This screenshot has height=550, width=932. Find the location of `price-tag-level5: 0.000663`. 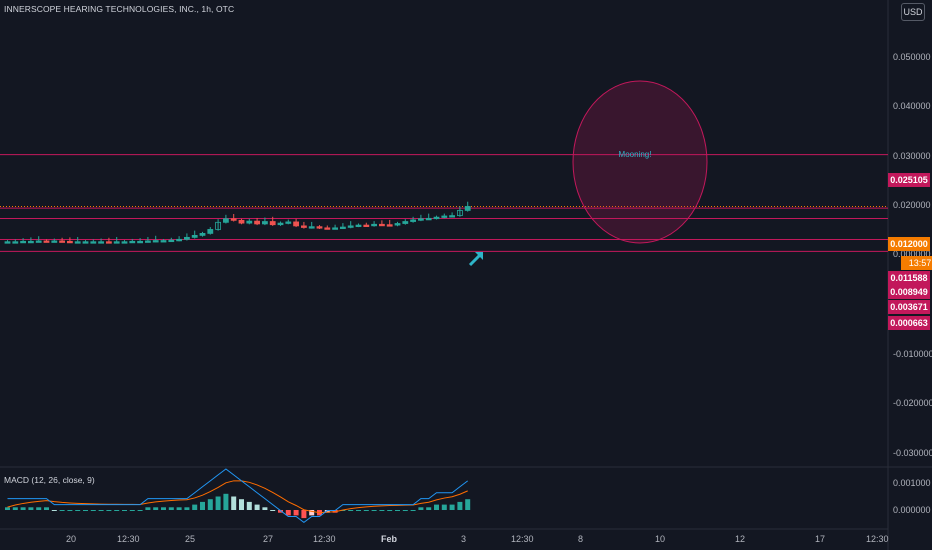

price-tag-level5: 0.000663 is located at coordinates (909, 323).